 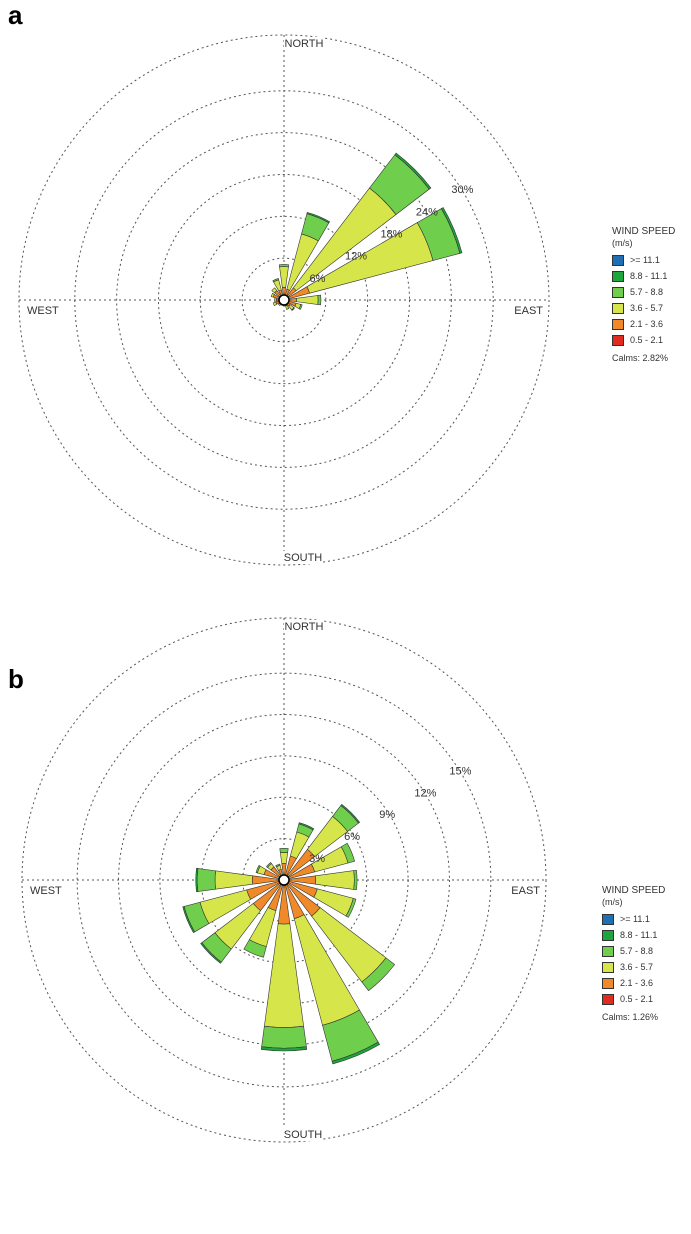 I want to click on panel-label-a: a, so click(x=15, y=15).